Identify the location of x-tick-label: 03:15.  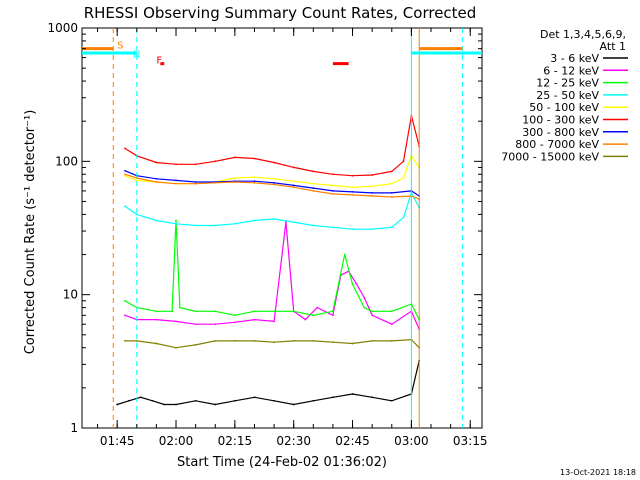
(470, 441).